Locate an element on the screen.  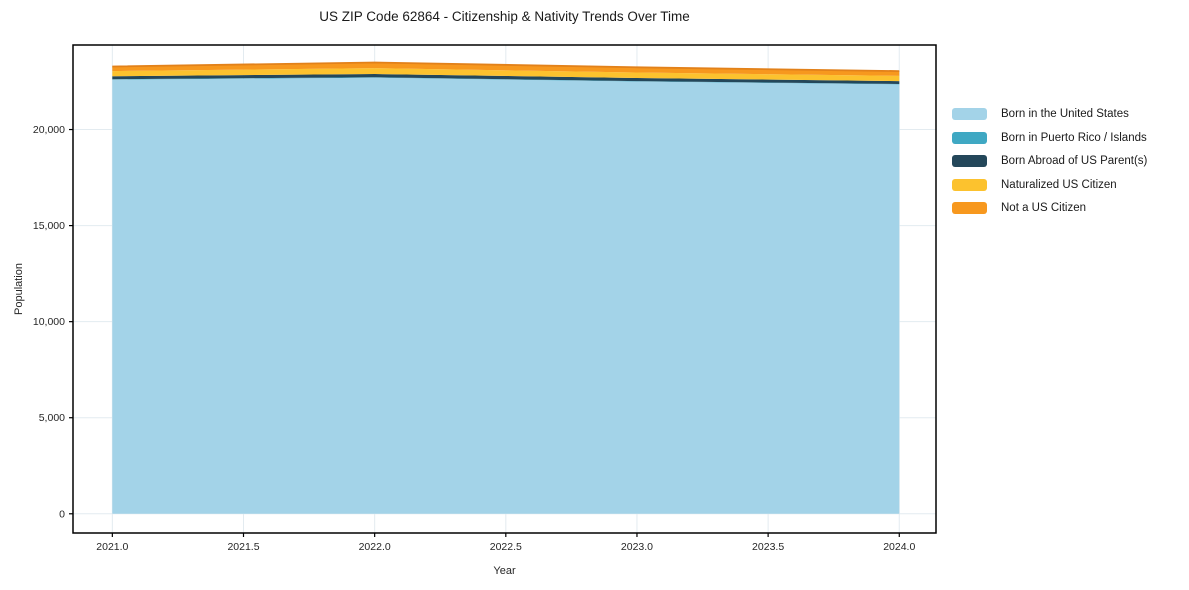
x-tick-label: 2023.0 is located at coordinates (637, 547).